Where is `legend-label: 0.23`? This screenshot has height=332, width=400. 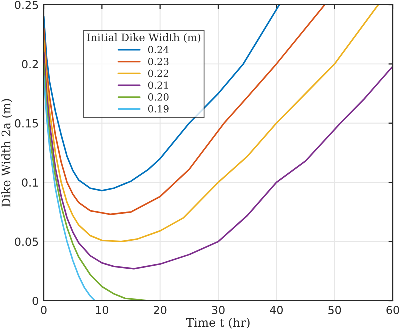
legend-label: 0.23 is located at coordinates (158, 62).